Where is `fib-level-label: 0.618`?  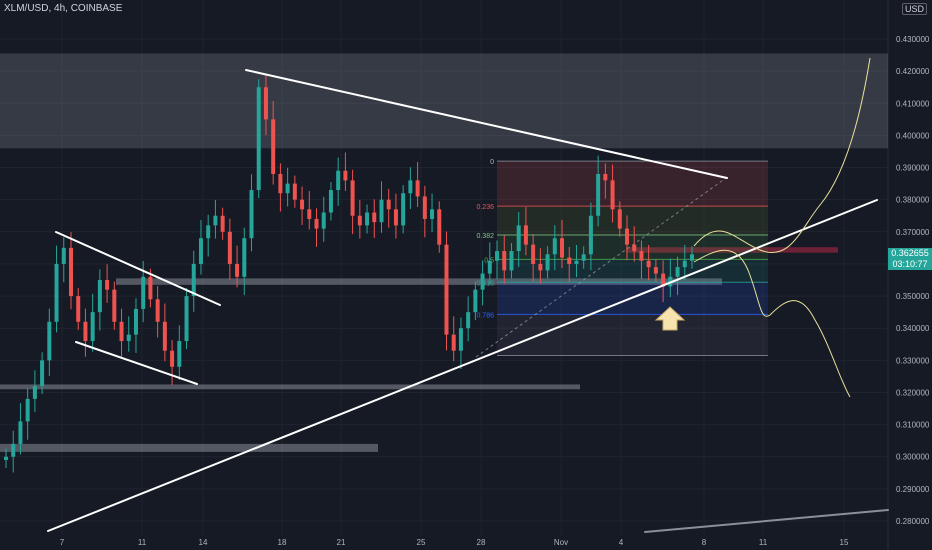
fib-level-label: 0.618 is located at coordinates (485, 283).